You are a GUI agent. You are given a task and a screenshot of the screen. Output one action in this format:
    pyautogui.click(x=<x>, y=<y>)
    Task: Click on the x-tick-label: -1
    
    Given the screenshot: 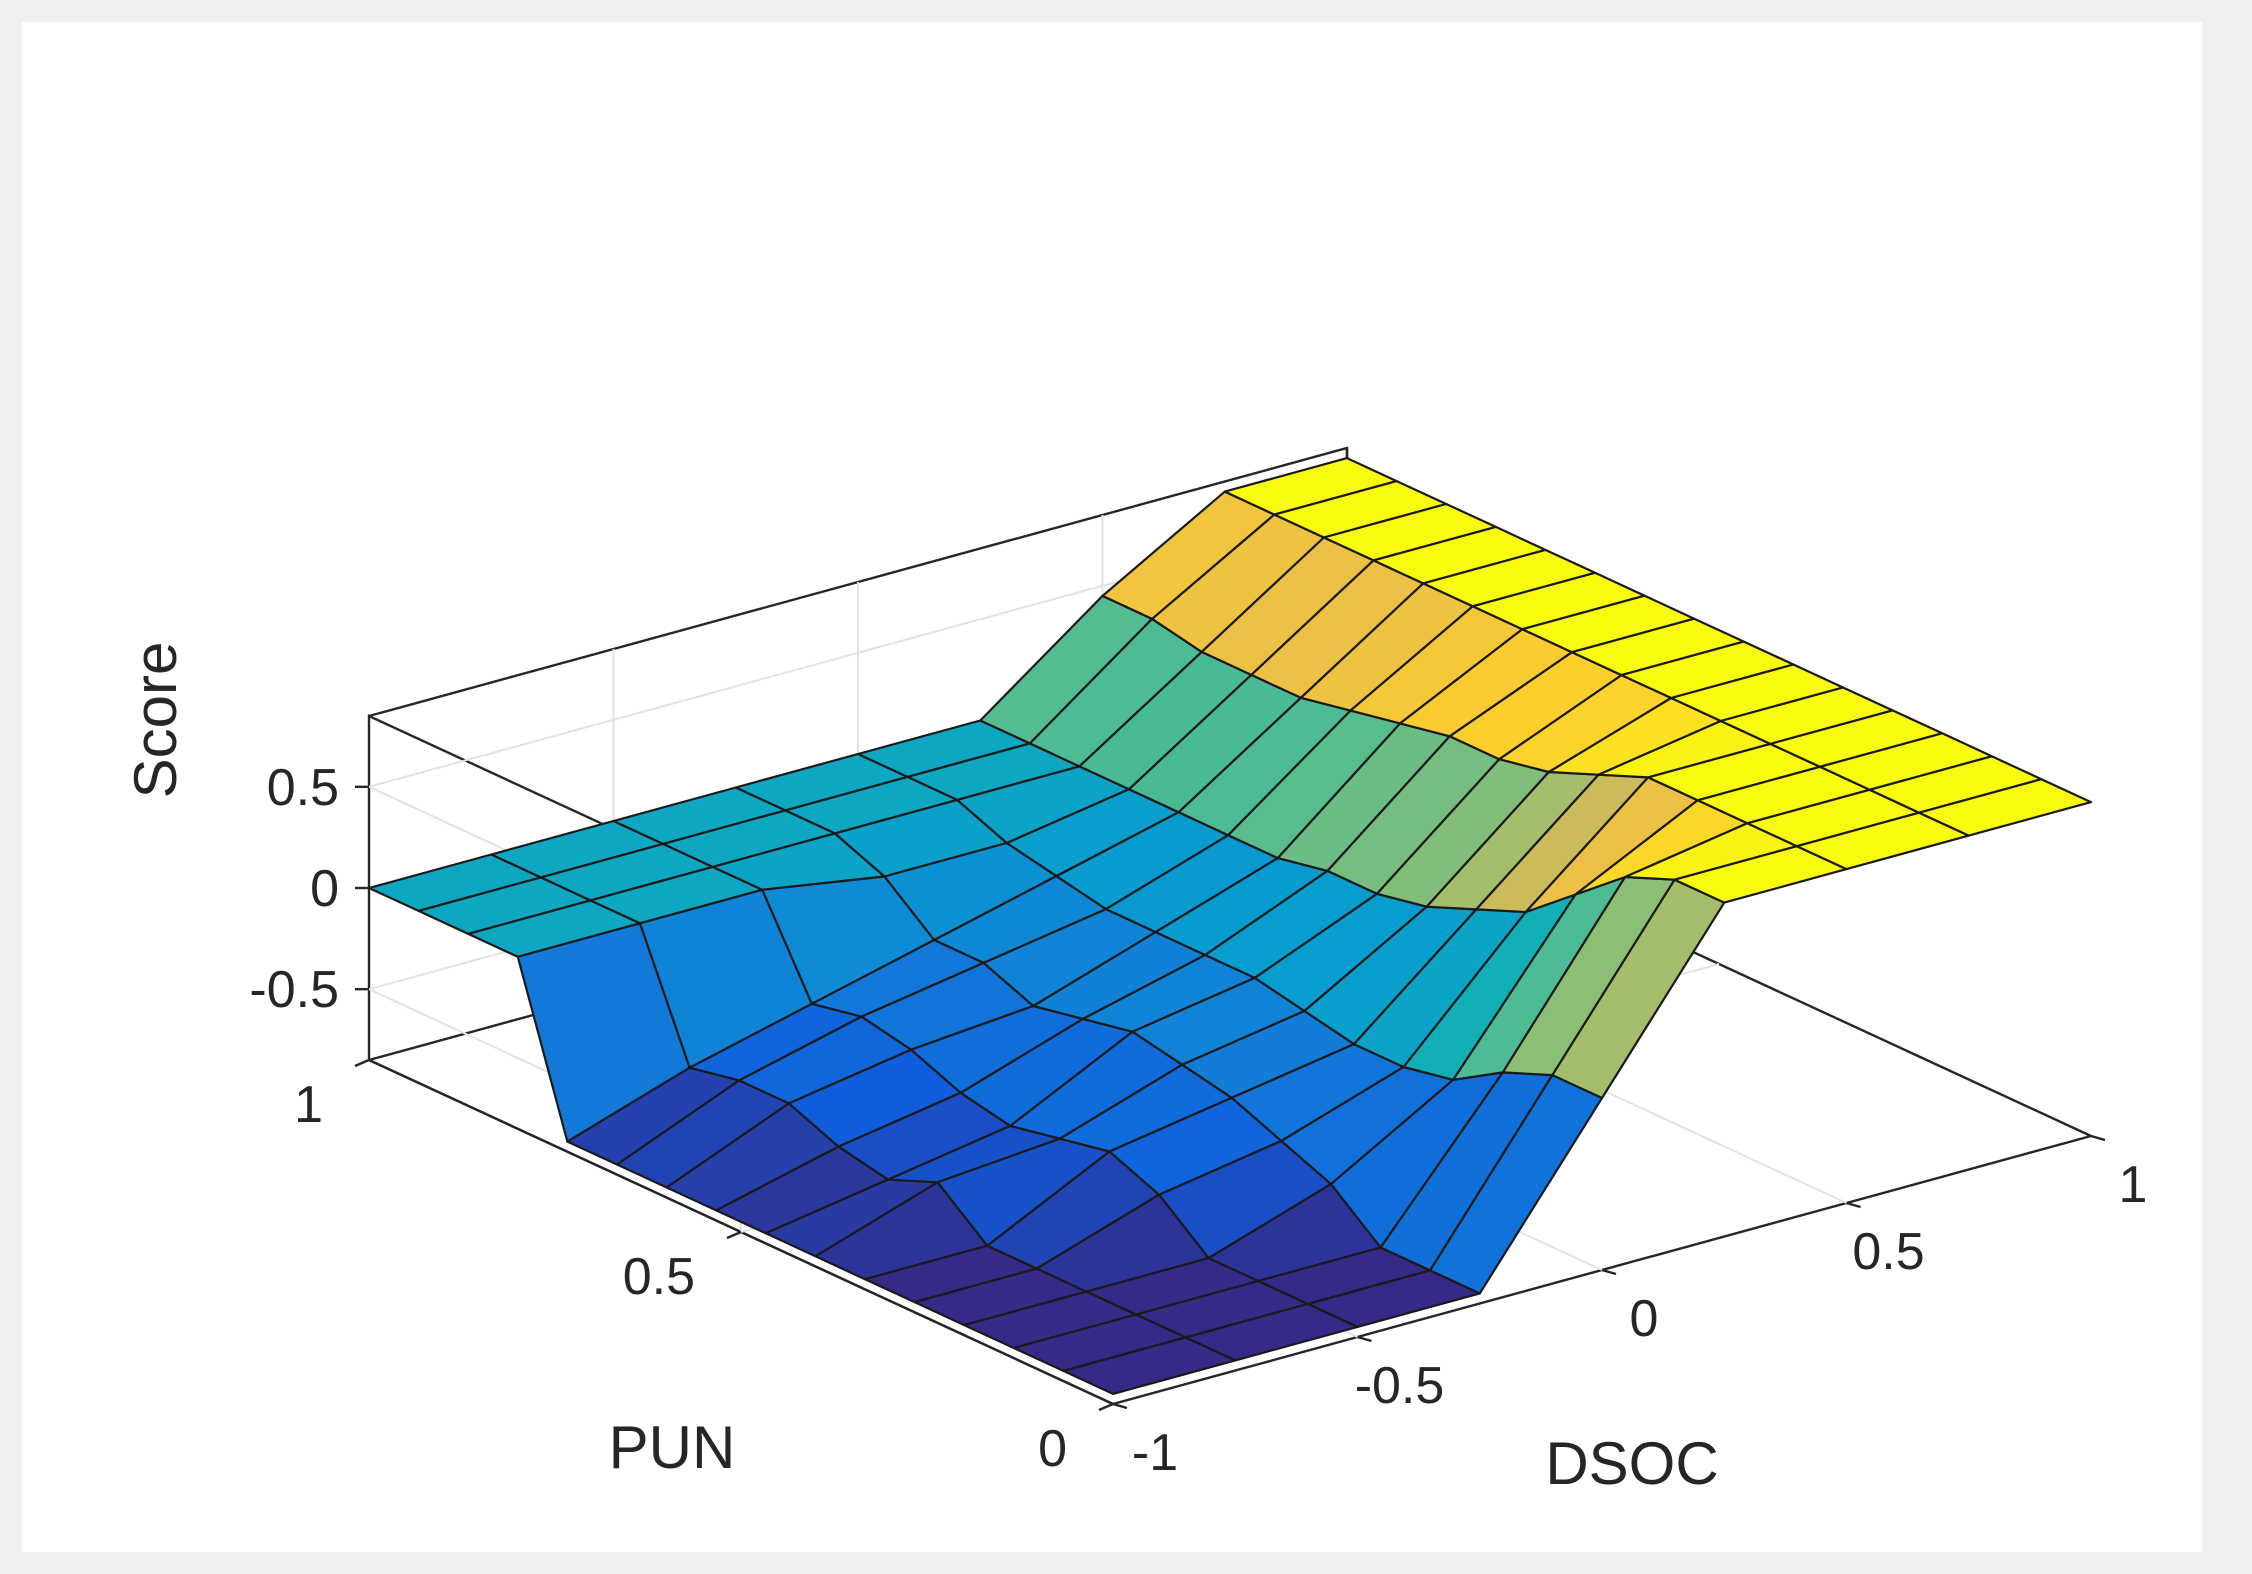 What is the action you would take?
    pyautogui.click(x=1155, y=1453)
    